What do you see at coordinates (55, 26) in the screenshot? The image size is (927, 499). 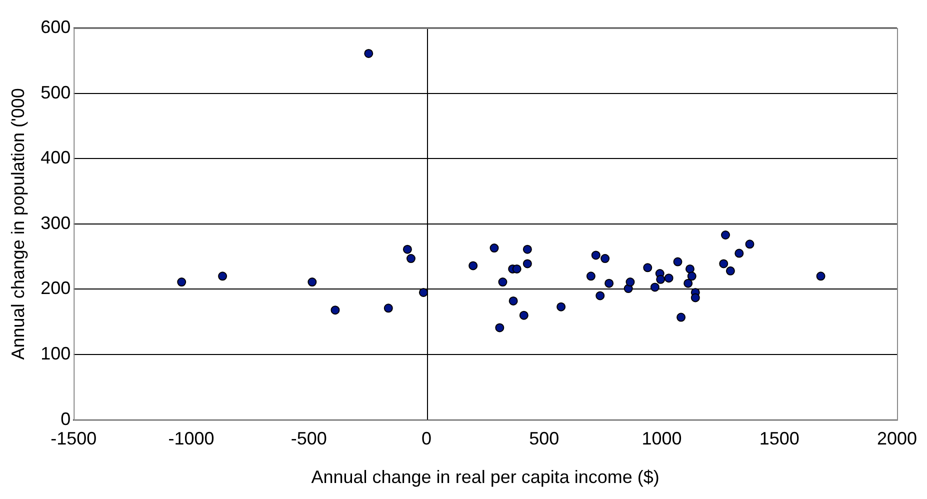 I see `y-tick-label: 600` at bounding box center [55, 26].